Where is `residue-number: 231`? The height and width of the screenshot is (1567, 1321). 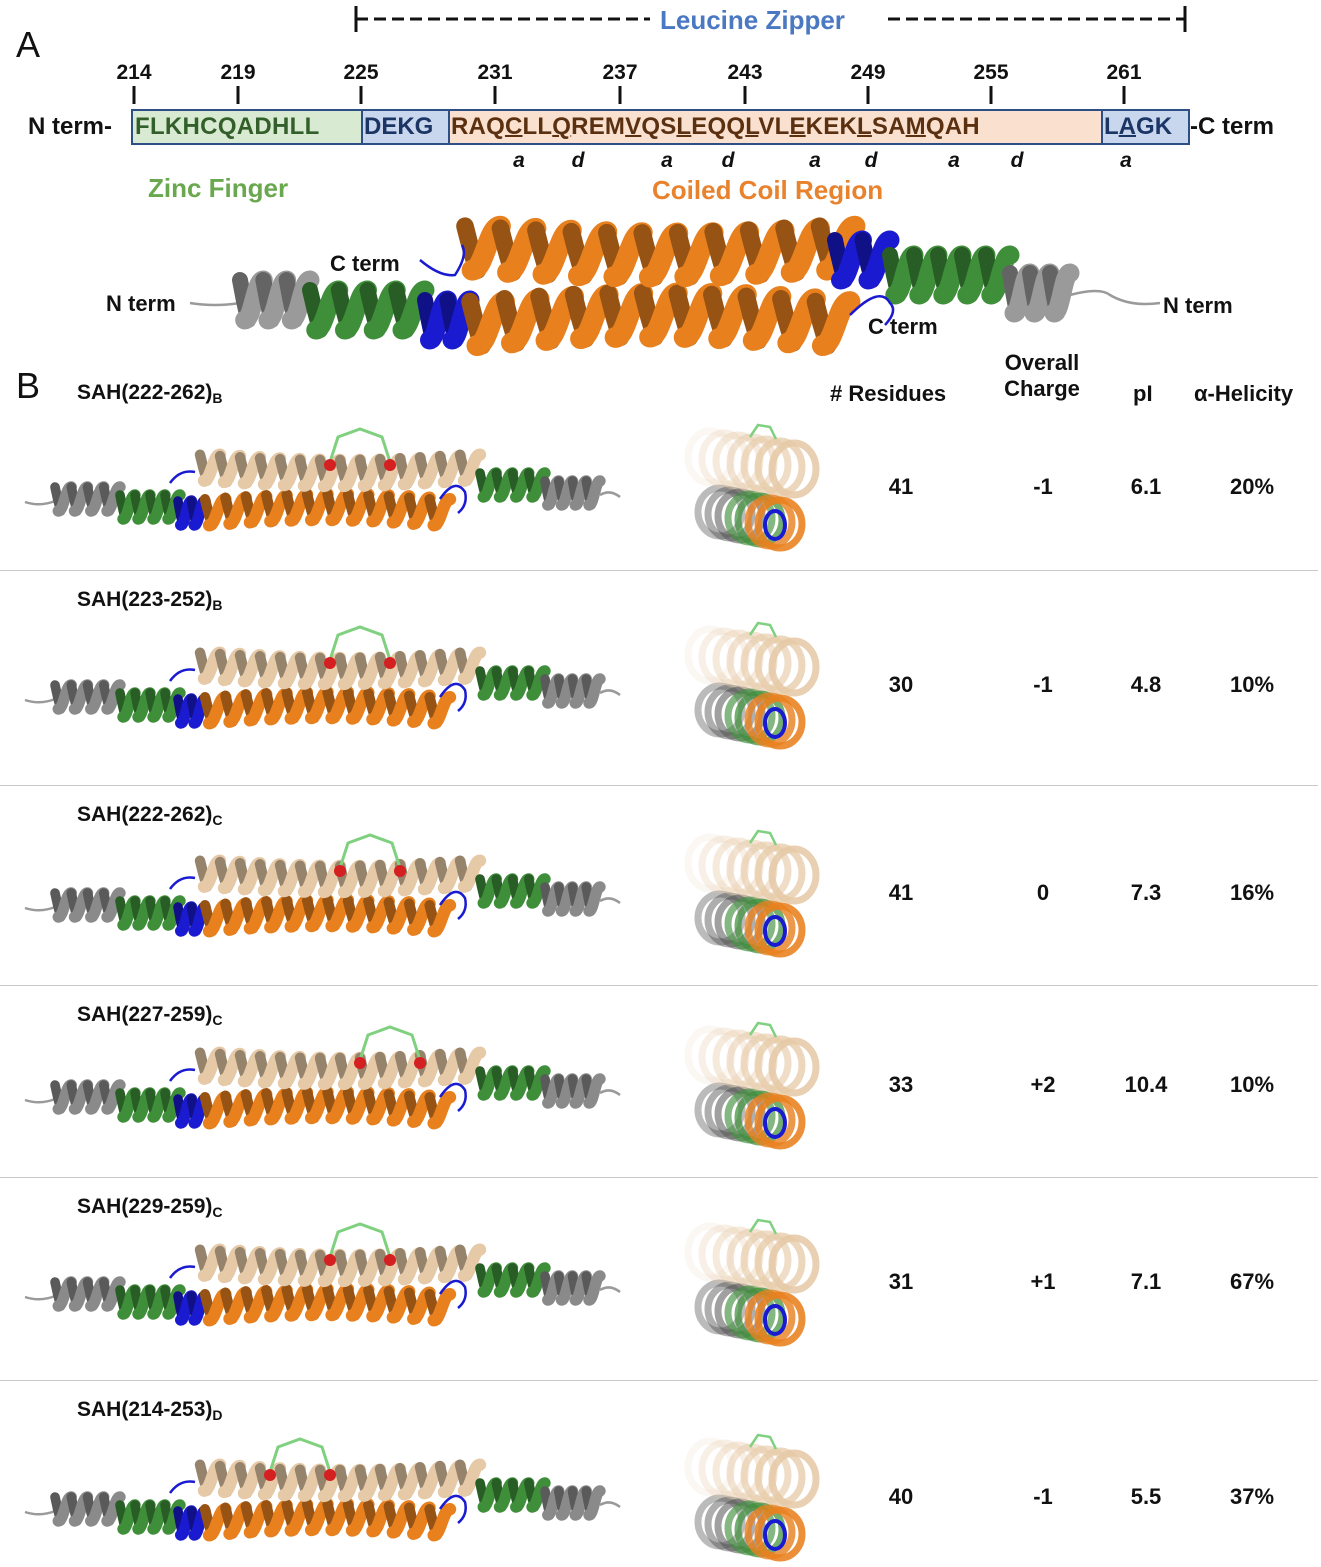
residue-number: 231 is located at coordinates (495, 72).